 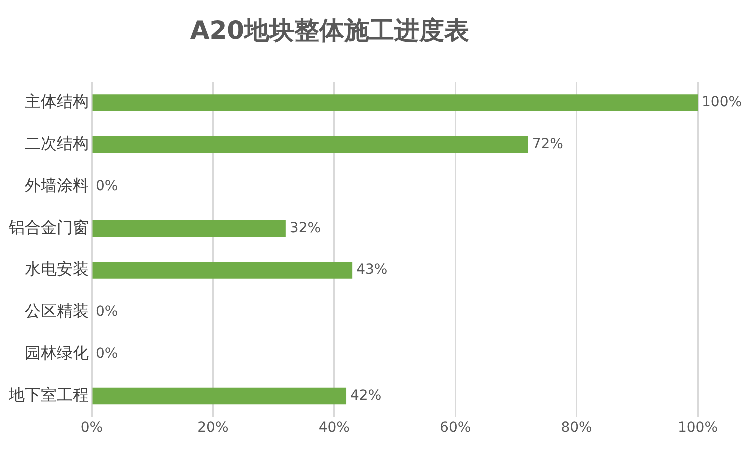 I want to click on x-tick-label: 60%, so click(x=456, y=428).